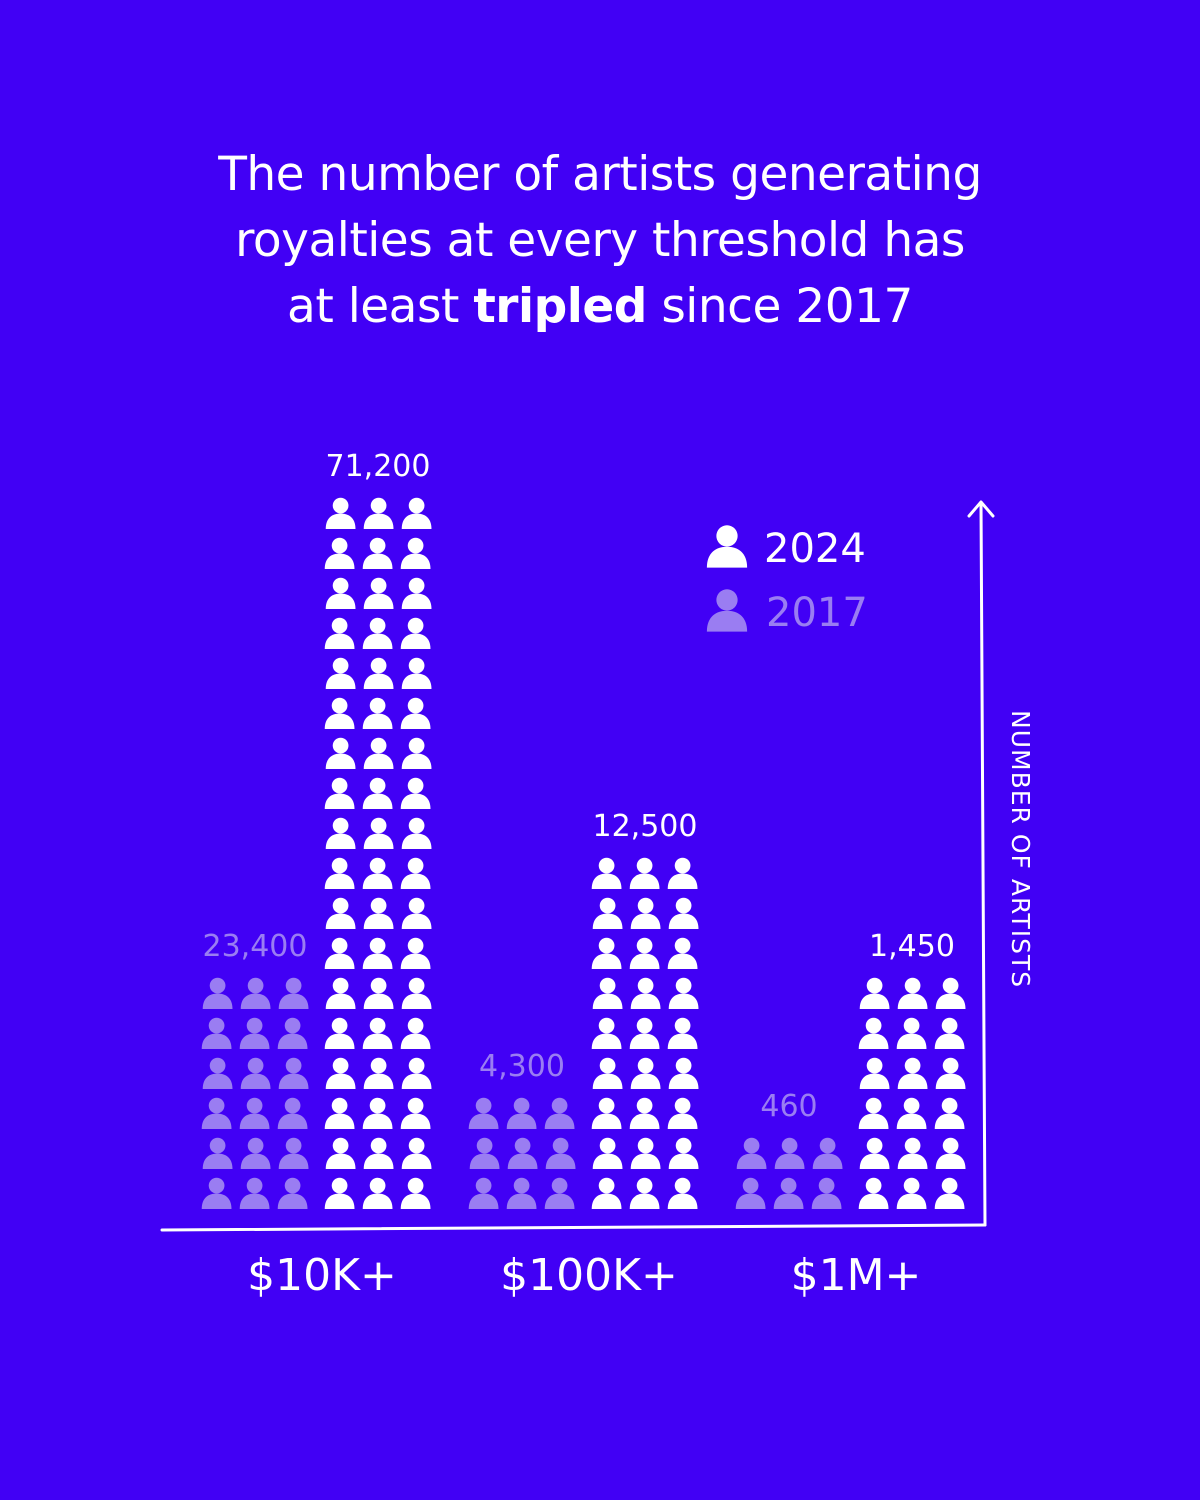  What do you see at coordinates (380, 306) in the screenshot?
I see `title-line-3-pre: at least` at bounding box center [380, 306].